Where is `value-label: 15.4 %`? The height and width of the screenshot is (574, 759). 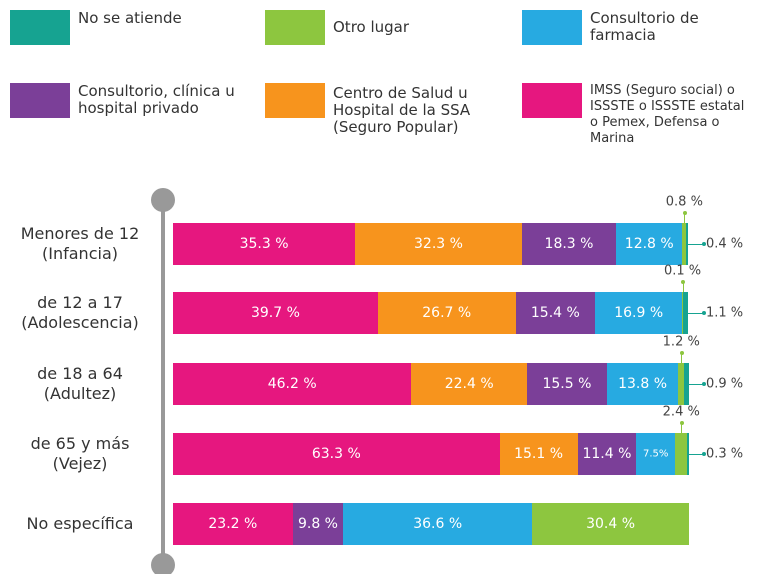
value-label: 15.4 % is located at coordinates (555, 313).